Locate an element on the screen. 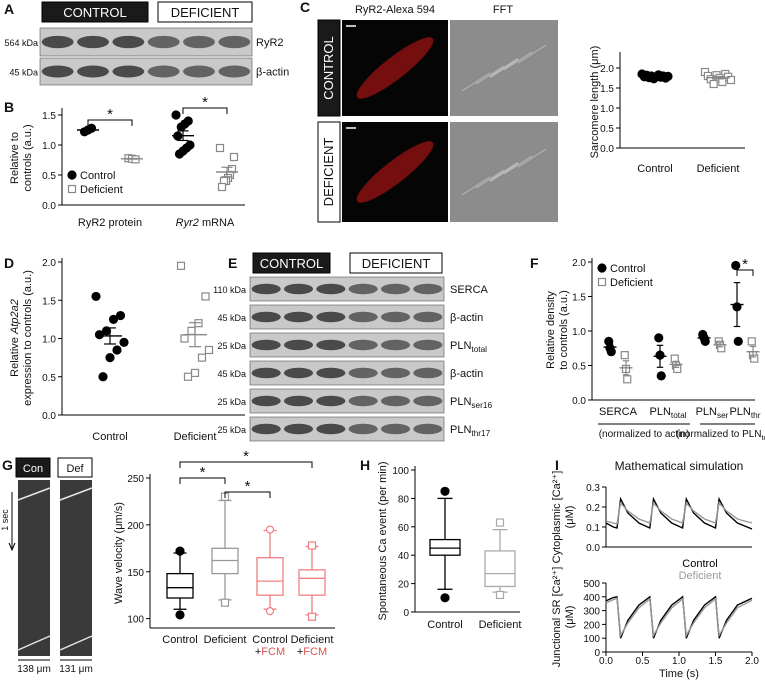 This screenshot has width=765, height=680. legend-marker is located at coordinates (602, 268).